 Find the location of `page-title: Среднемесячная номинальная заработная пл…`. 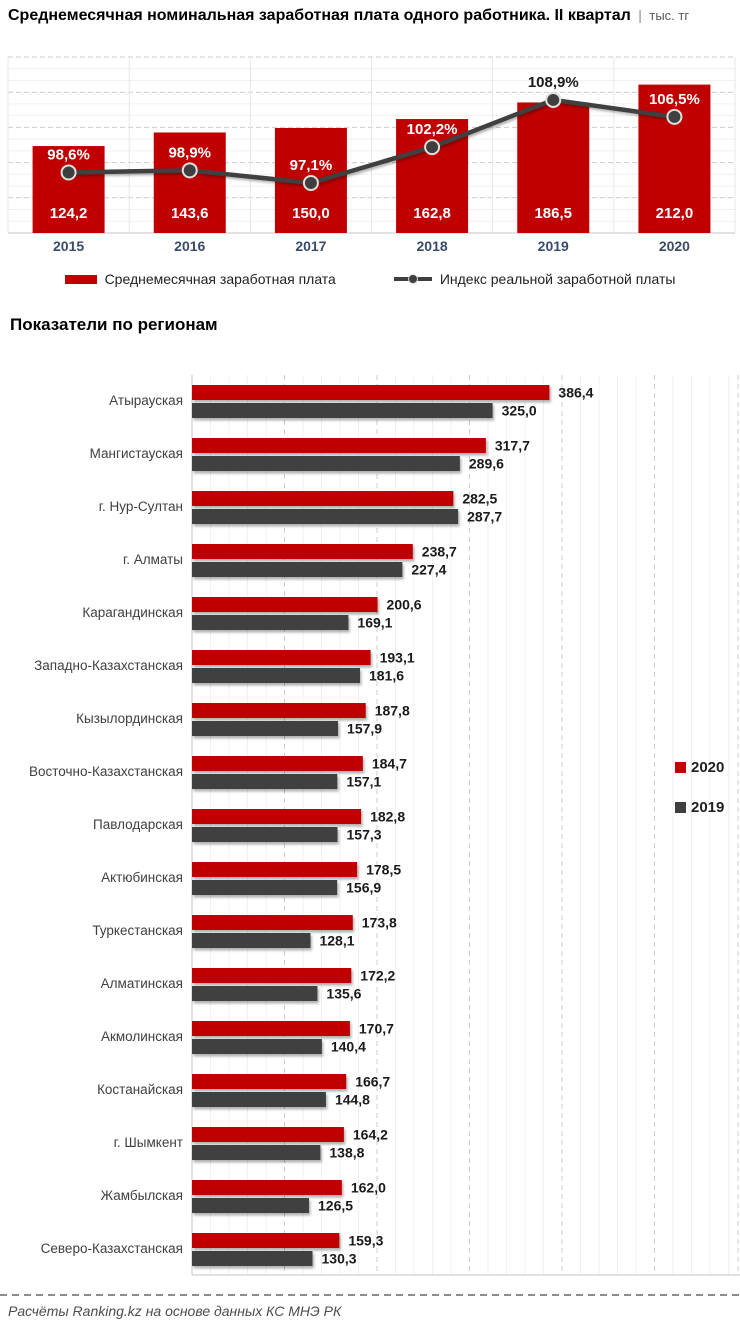

page-title: Среднемесячная номинальная заработная пл… is located at coordinates (370, 16).